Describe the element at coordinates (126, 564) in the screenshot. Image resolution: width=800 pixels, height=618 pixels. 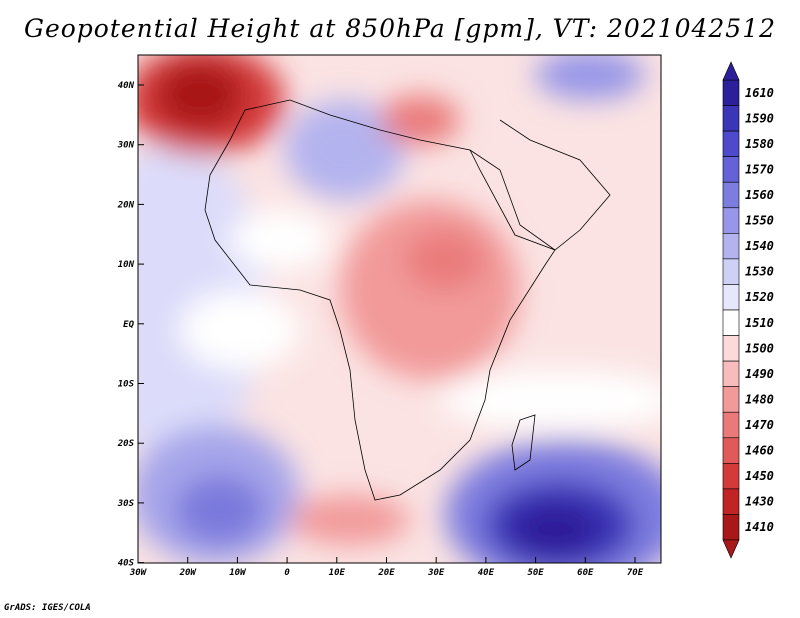
I see `lat-tick-label: 40S` at that location.